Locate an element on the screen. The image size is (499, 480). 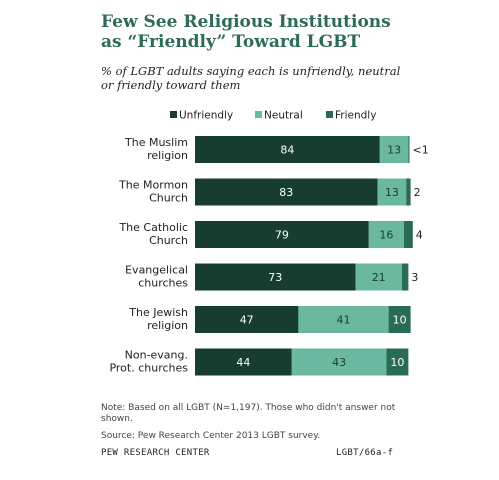
data-label-unfriendly: 83 is located at coordinates (286, 192).